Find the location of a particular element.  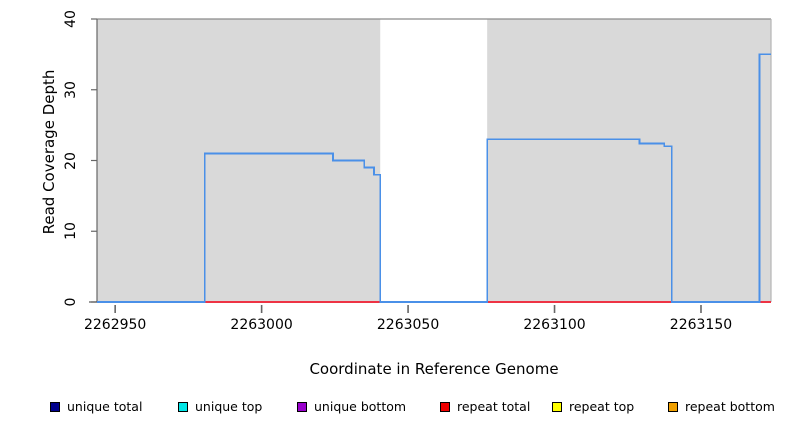

legend-item-unique-bottom: unique bottom is located at coordinates (351, 407).